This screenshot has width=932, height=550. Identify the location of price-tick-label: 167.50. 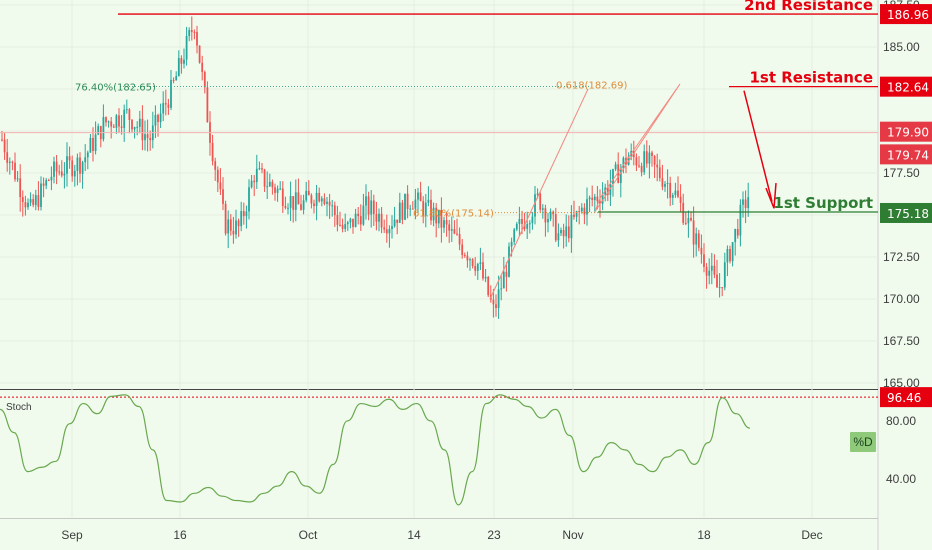
(901, 341).